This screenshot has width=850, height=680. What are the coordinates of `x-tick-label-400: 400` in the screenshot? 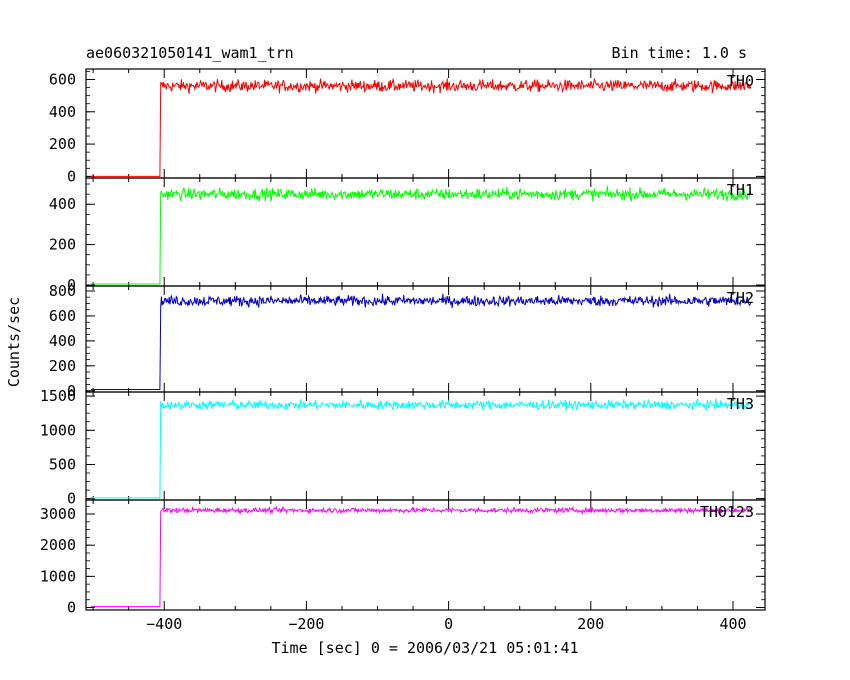 It's located at (732, 624).